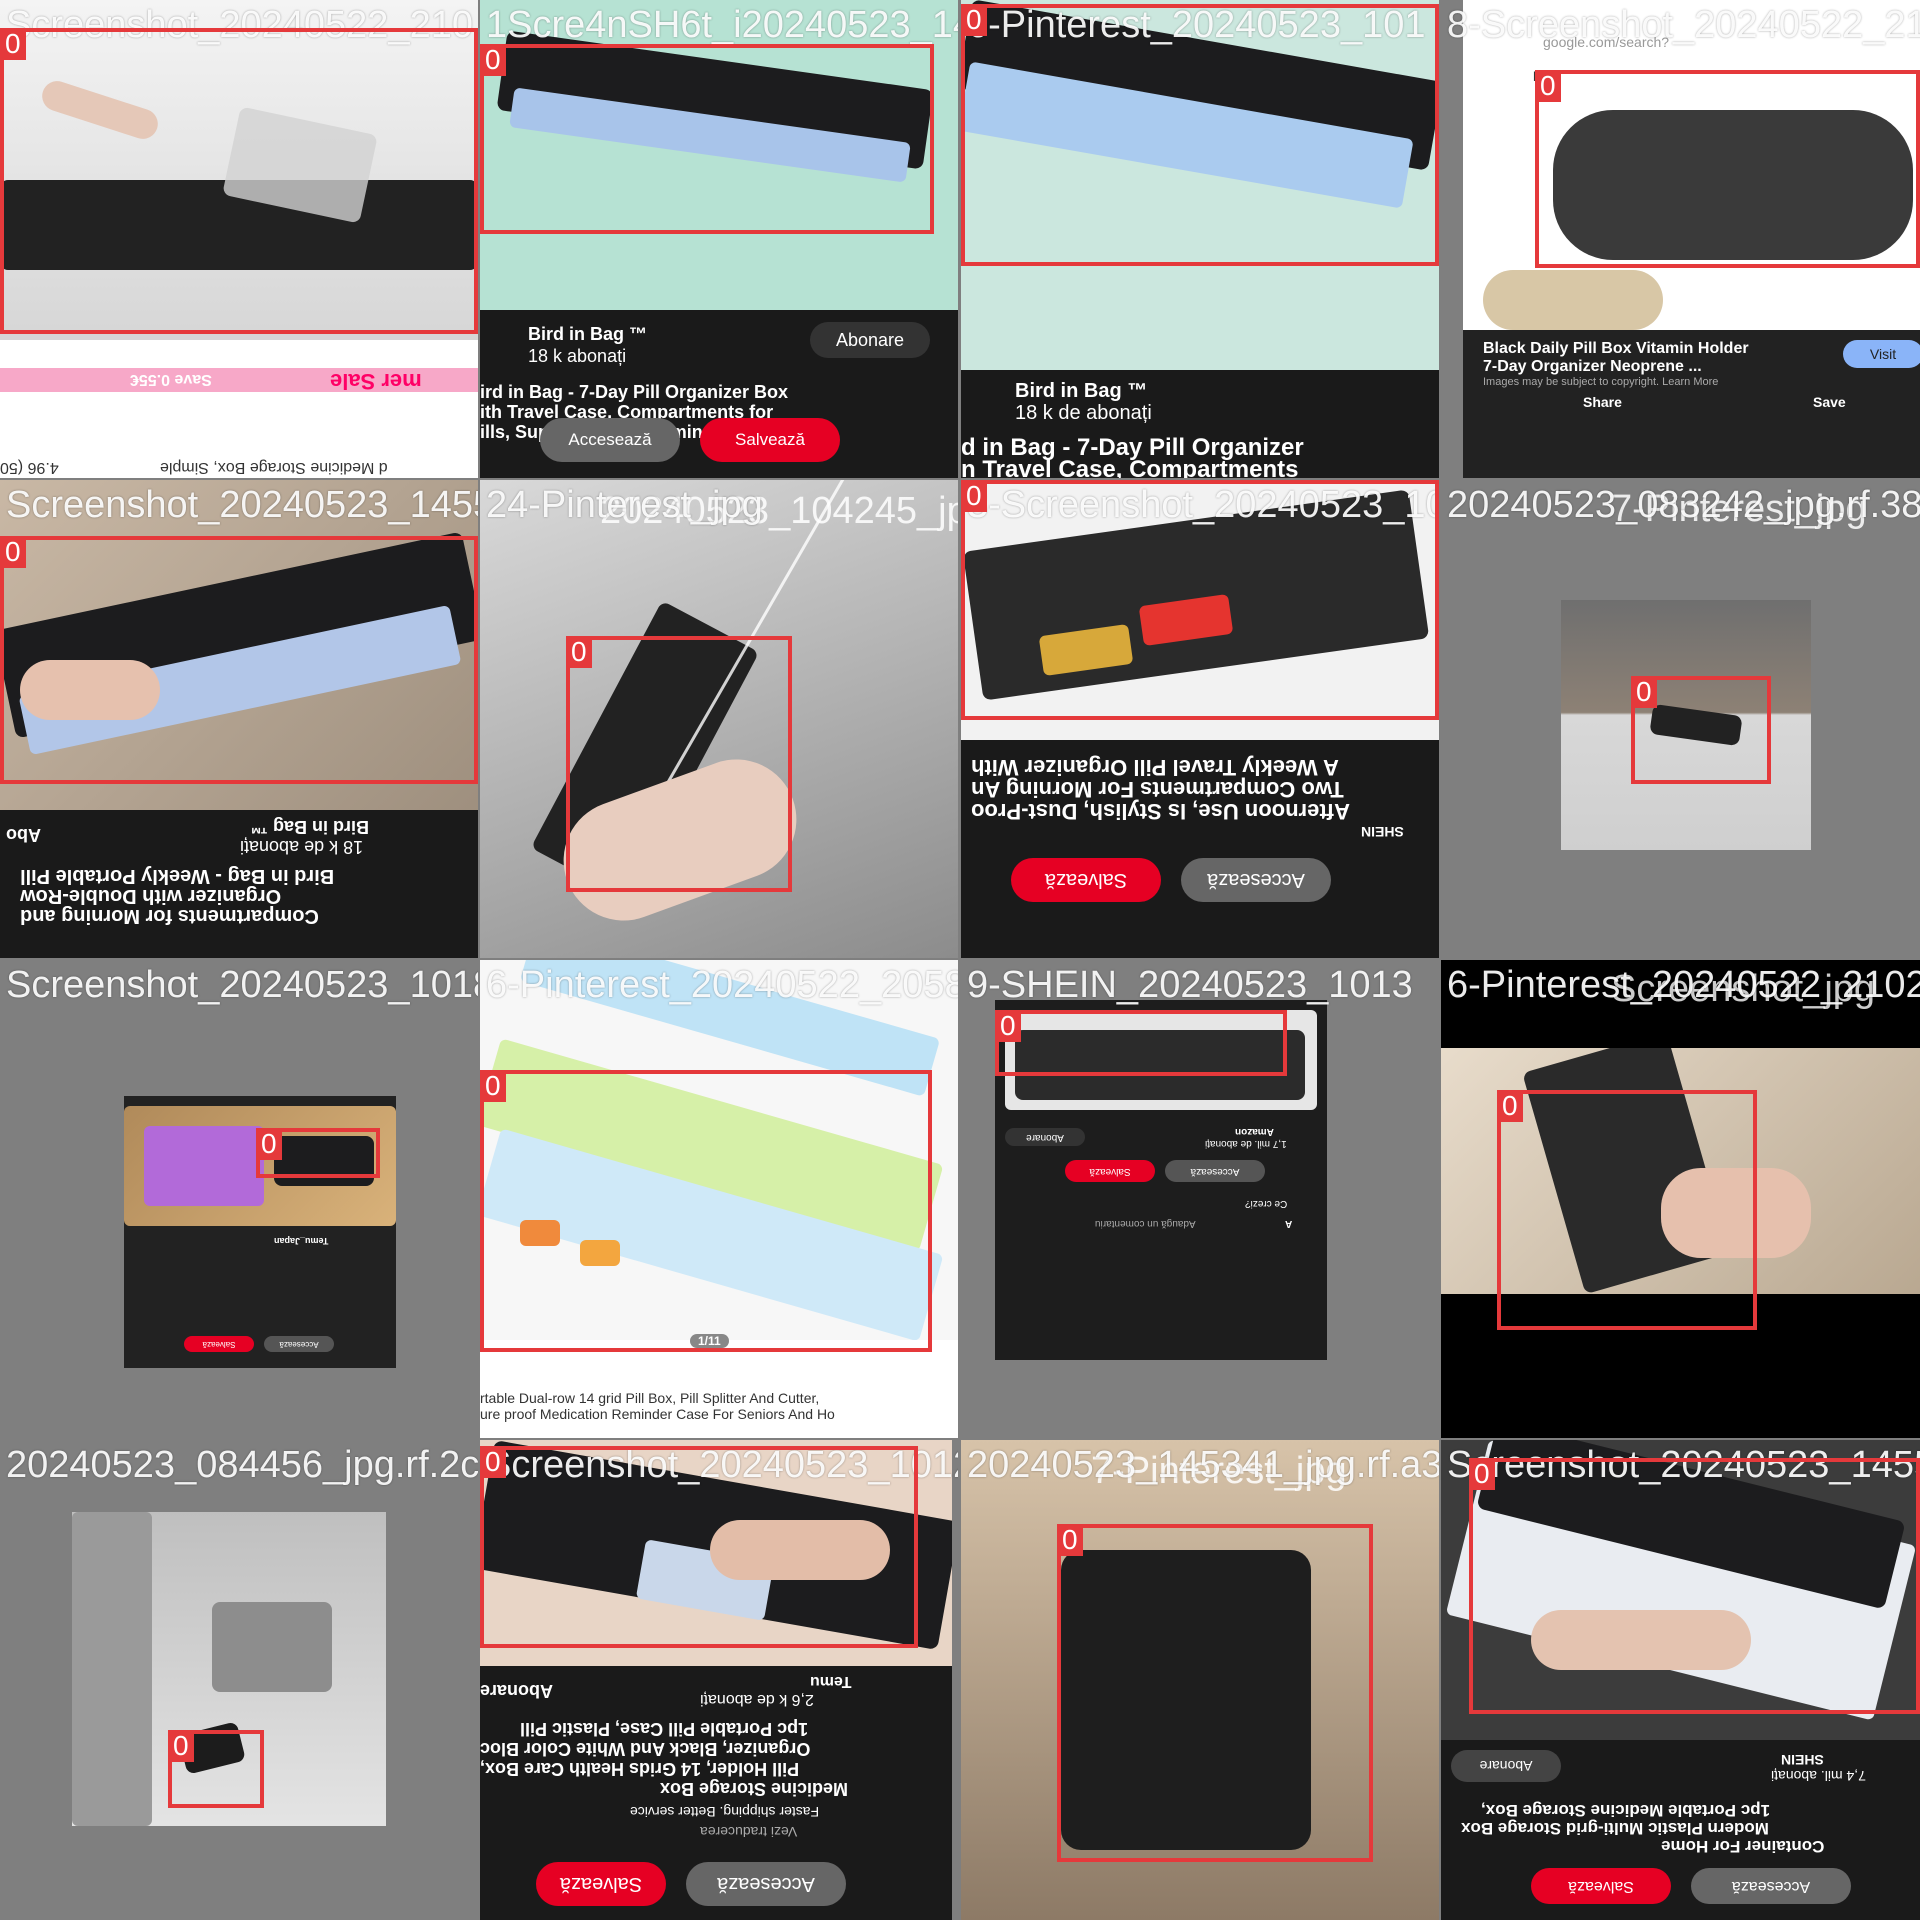 The width and height of the screenshot is (1920, 1920). I want to click on tile-caption: Screenshot_20240522_210, so click(239, 25).